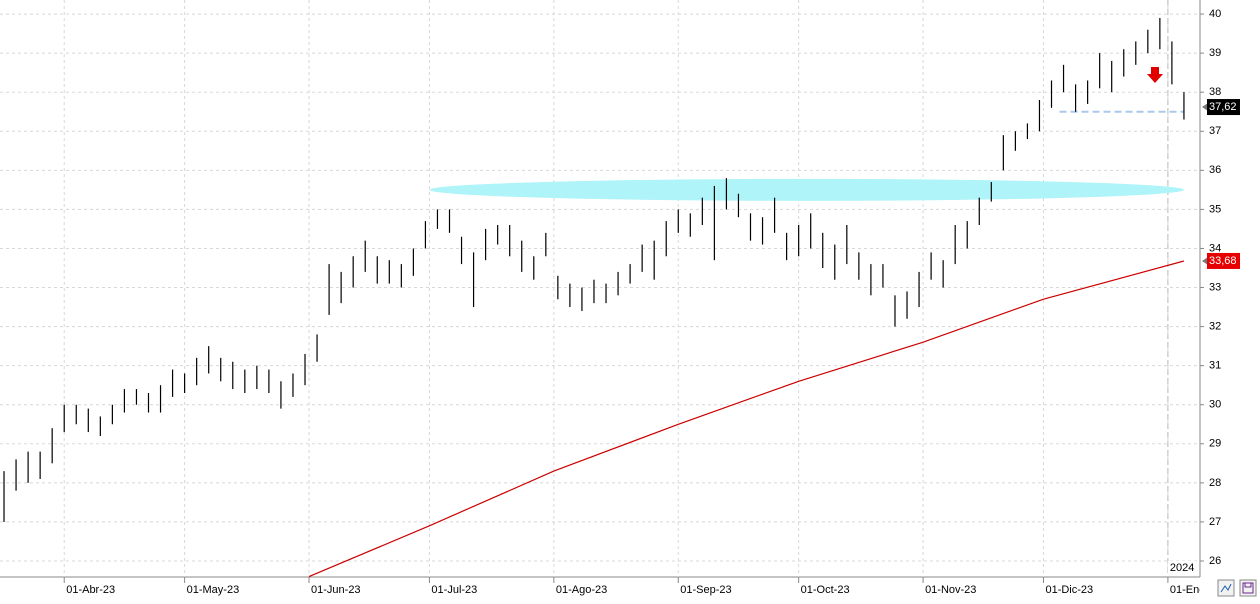  I want to click on year-label-bg, so click(1181, 568).